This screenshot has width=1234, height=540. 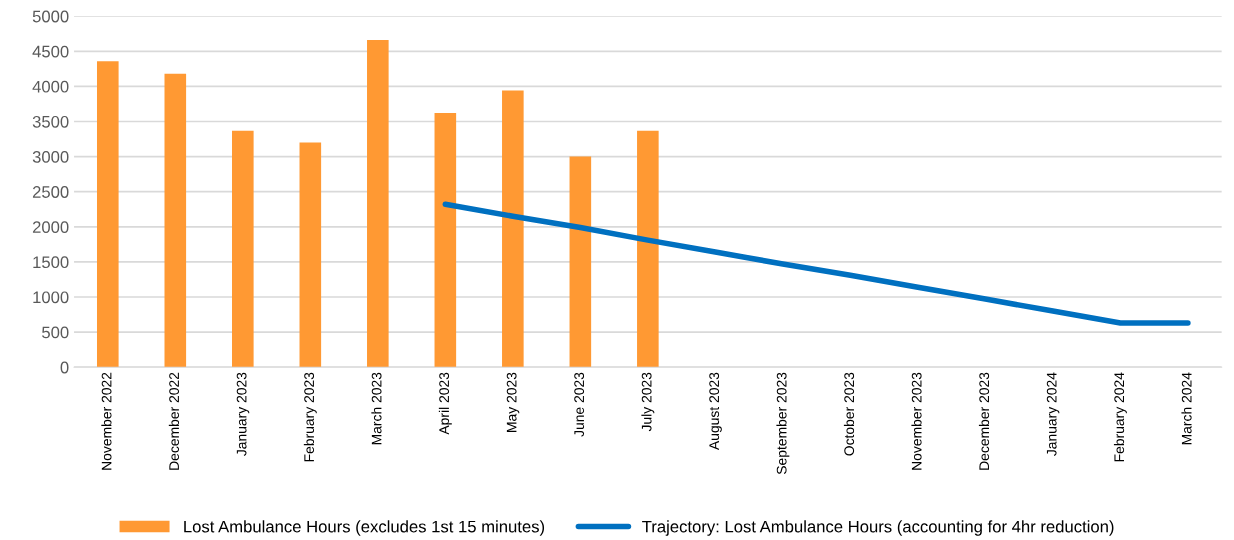 What do you see at coordinates (579, 404) in the screenshot?
I see `x-tick-label: June 2023` at bounding box center [579, 404].